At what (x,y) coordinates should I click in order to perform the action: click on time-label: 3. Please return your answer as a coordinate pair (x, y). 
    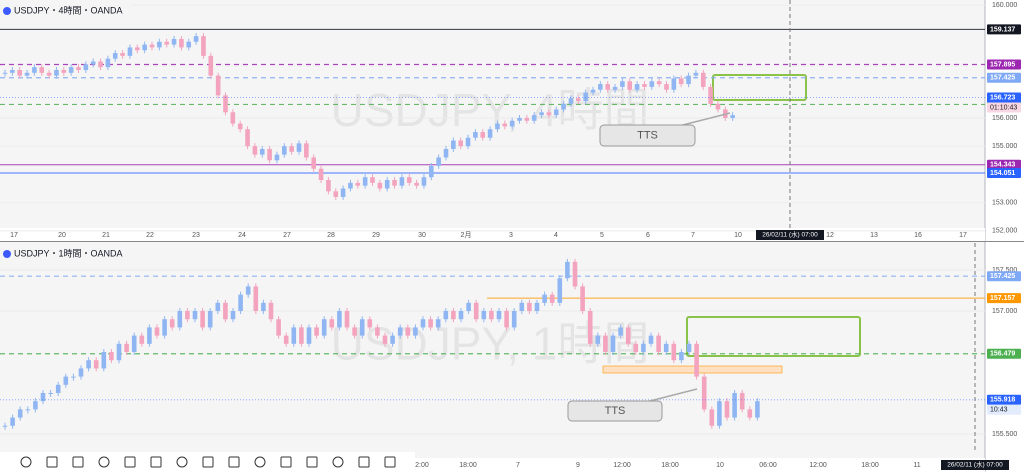
    Looking at the image, I should click on (511, 235).